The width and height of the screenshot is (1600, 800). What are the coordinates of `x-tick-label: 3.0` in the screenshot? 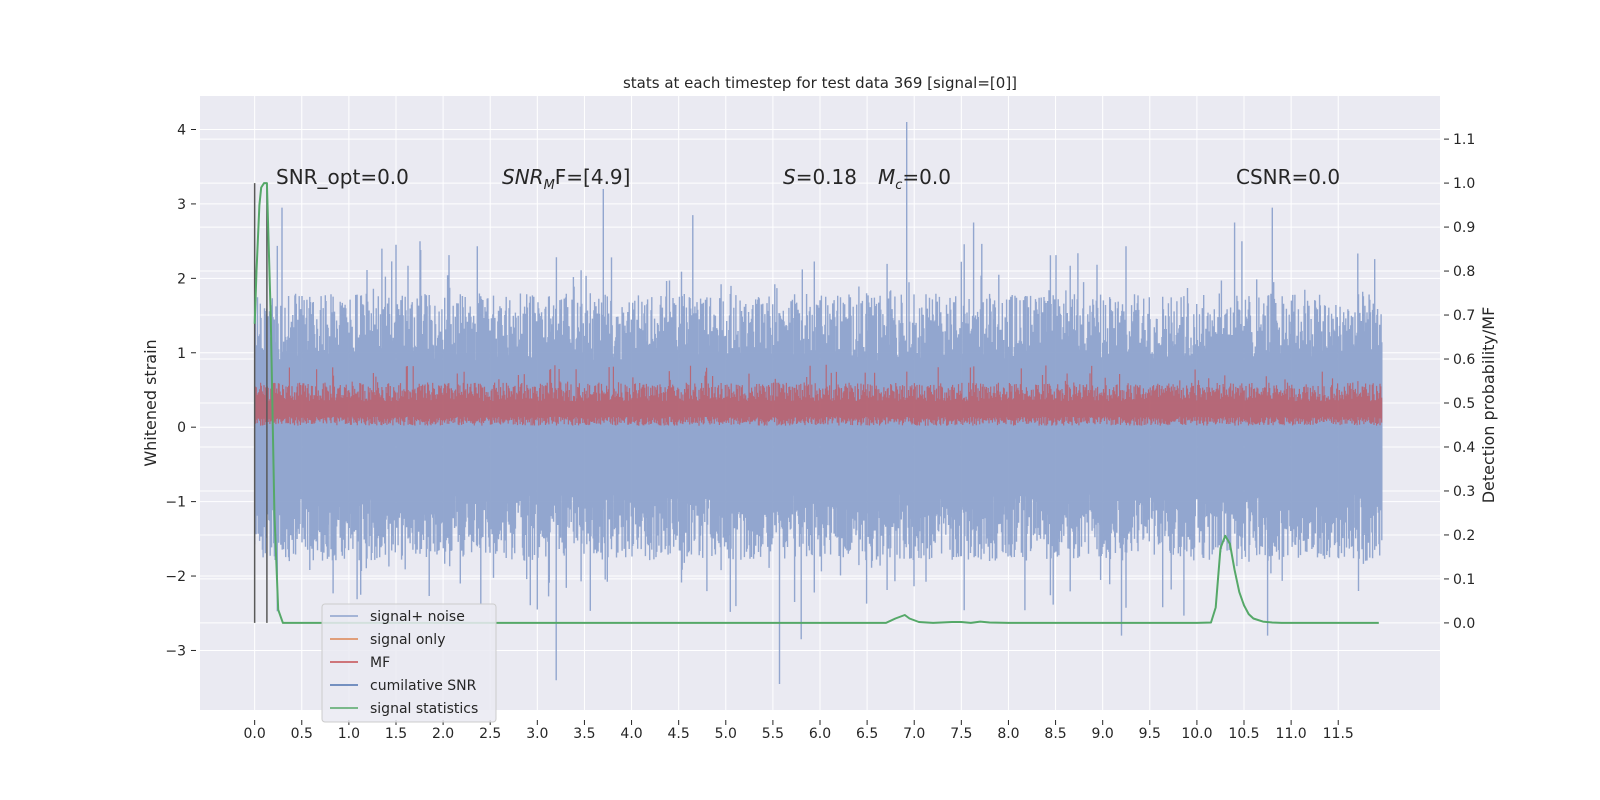 It's located at (537, 734).